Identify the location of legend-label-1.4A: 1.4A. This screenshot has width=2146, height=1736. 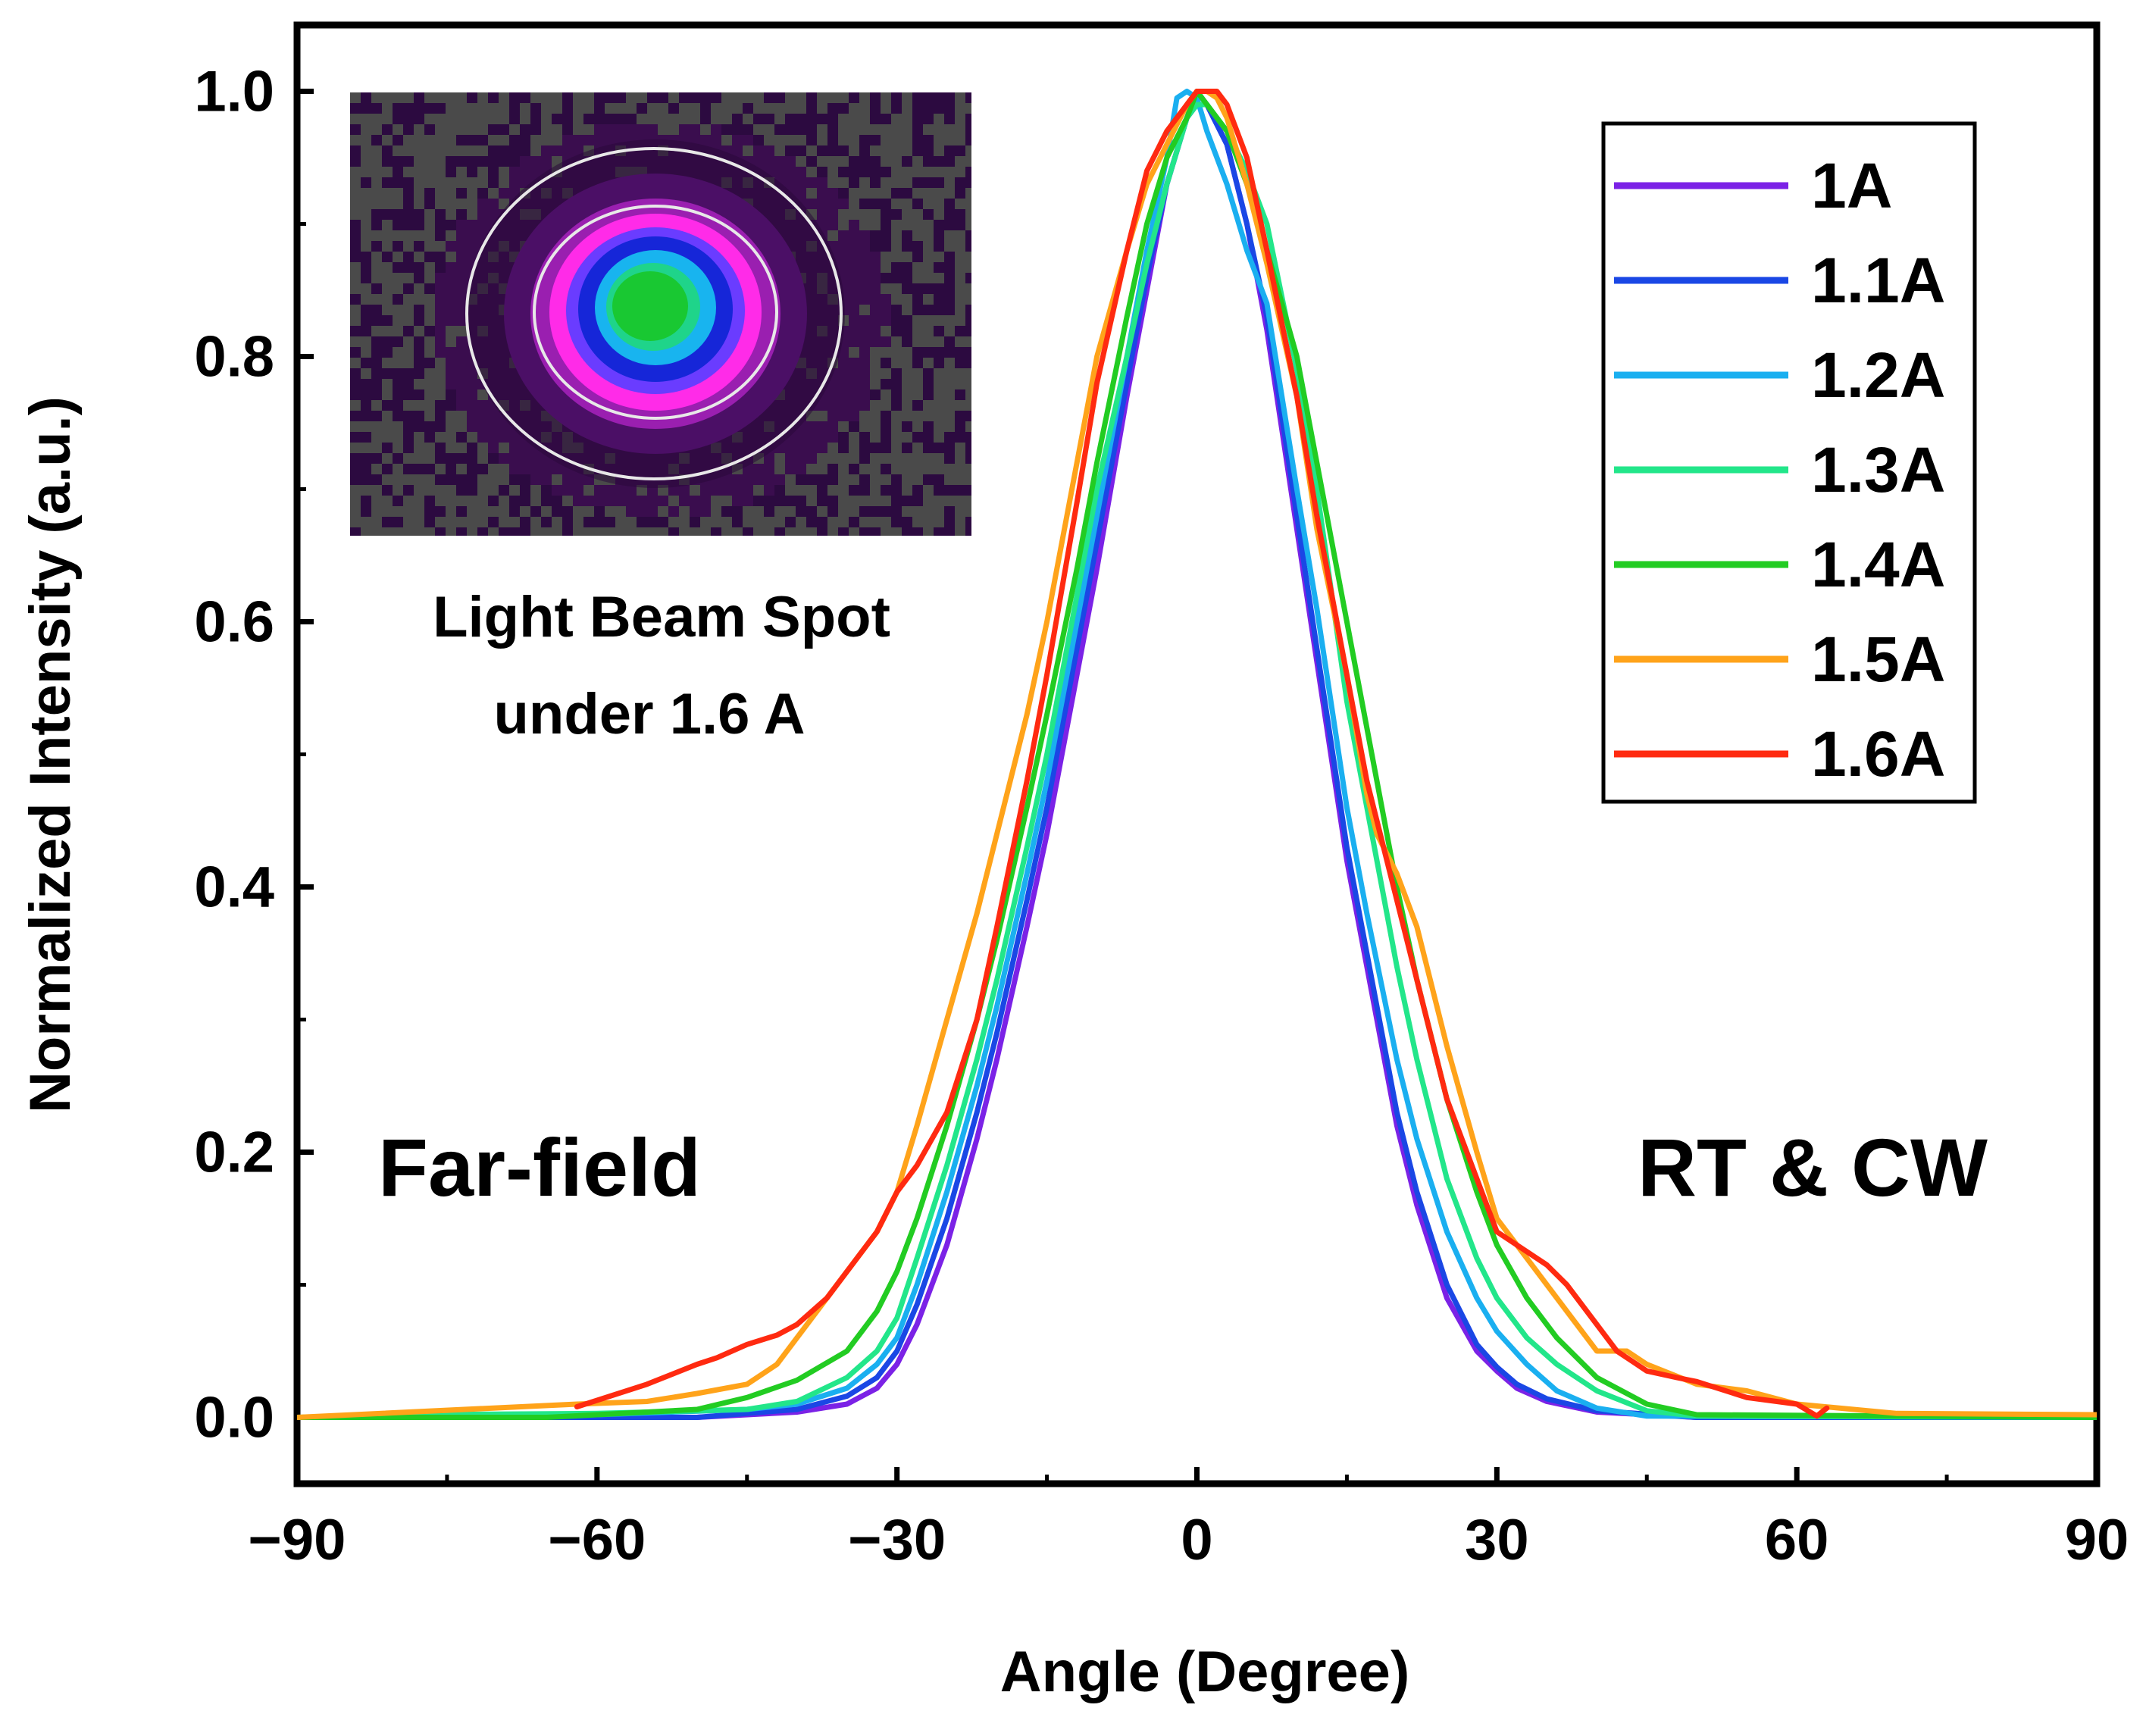
(1878, 564).